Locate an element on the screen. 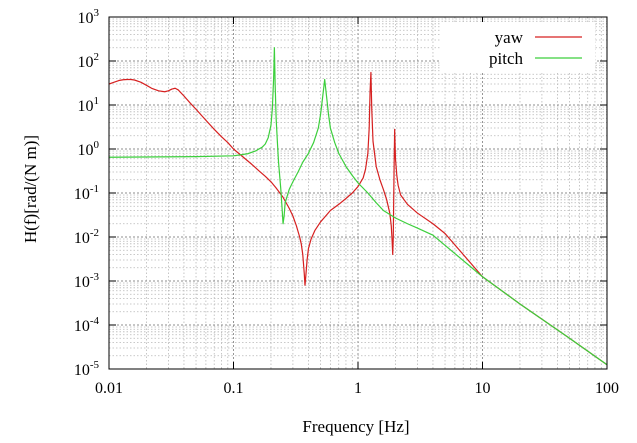  y-tick-labels: 10⁻⁵ 10⁻⁴ 10⁻³ 10⁻² 10⁻¹ 10⁰ 10¹ 10² 10³ is located at coordinates (87, 193).